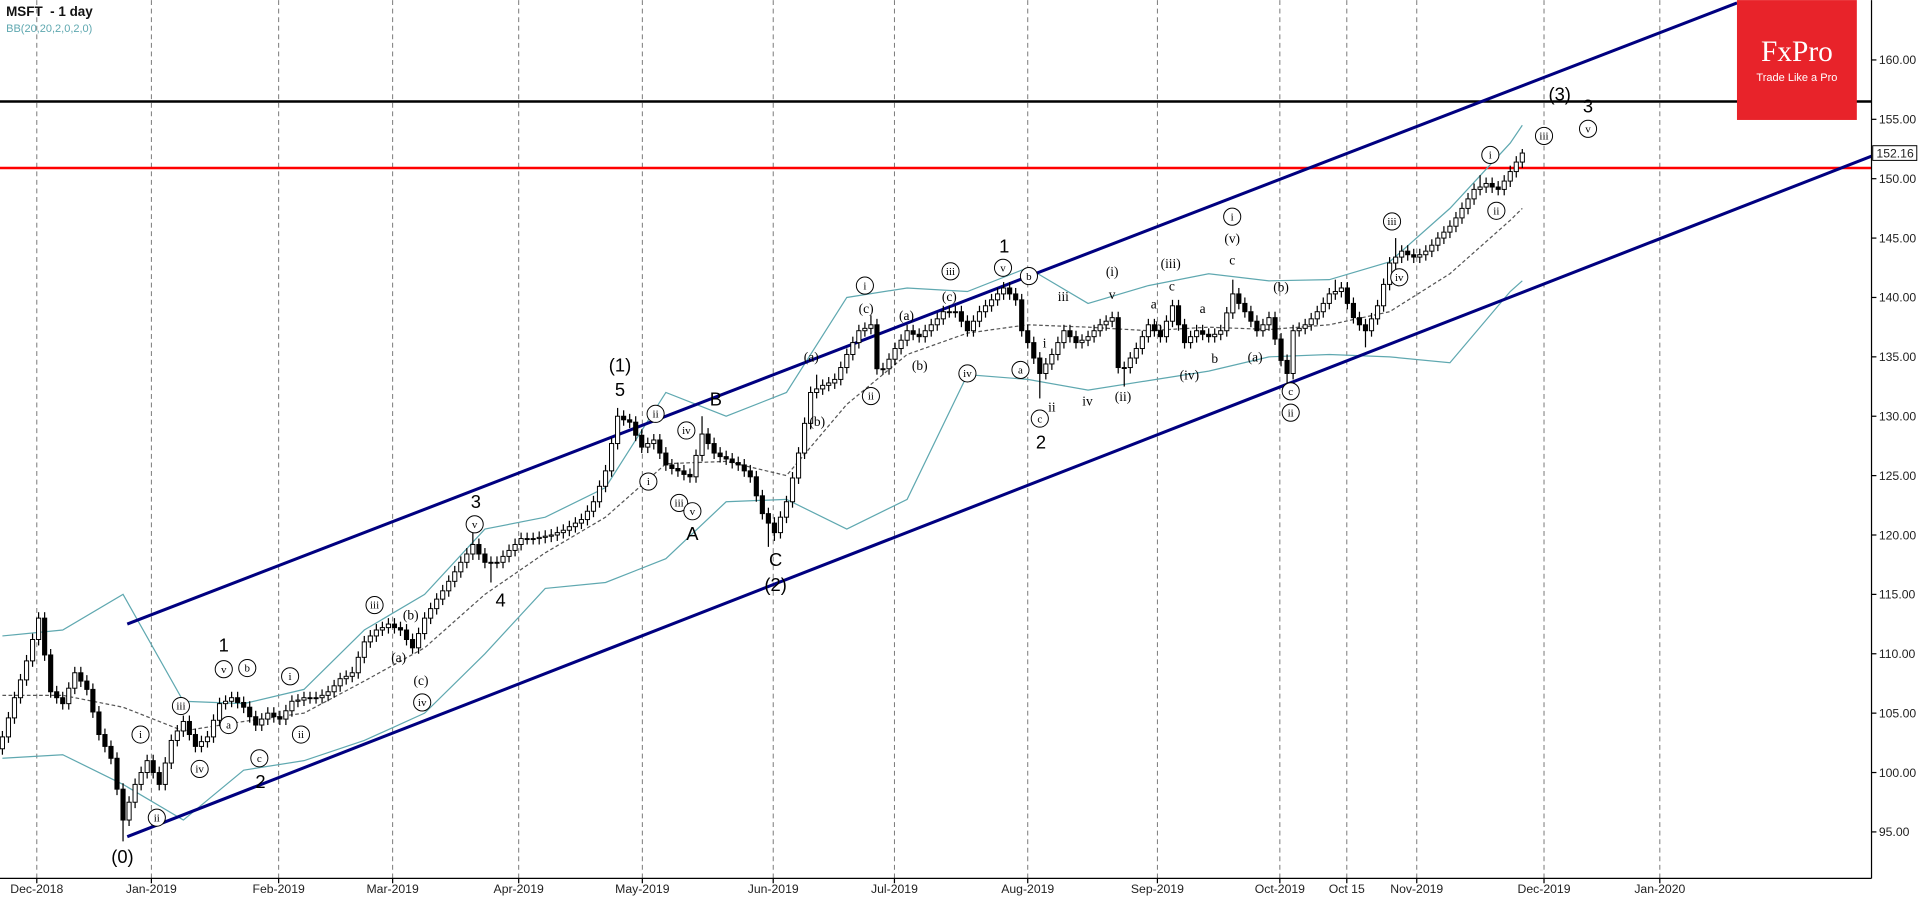 This screenshot has width=1918, height=898. What do you see at coordinates (151, 889) in the screenshot?
I see `x-tick-label: Jan-2019` at bounding box center [151, 889].